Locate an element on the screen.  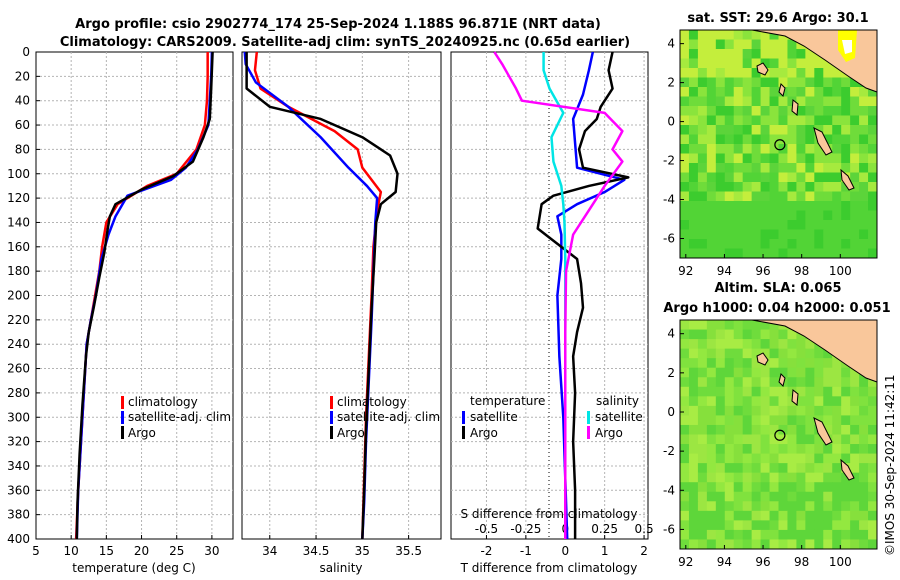
lat-tick-label: 0 is located at coordinates (671, 412).